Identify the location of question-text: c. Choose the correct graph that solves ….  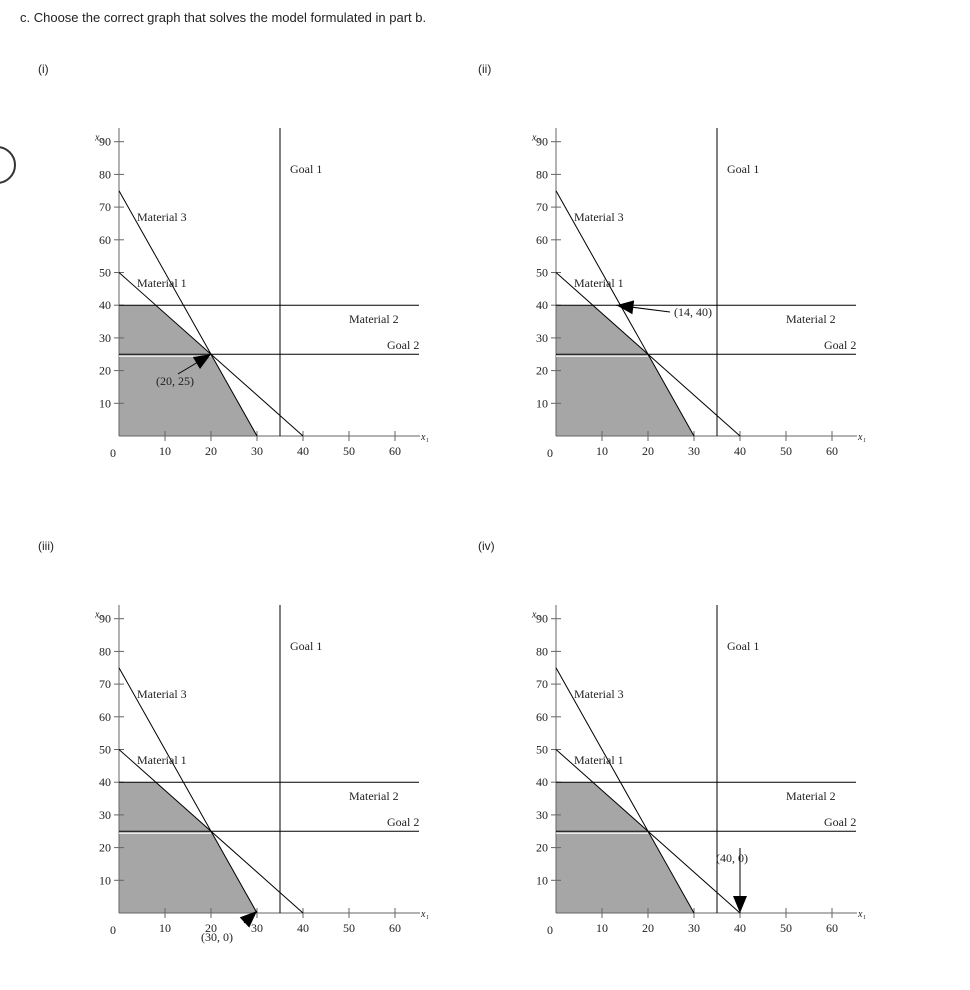
(223, 17).